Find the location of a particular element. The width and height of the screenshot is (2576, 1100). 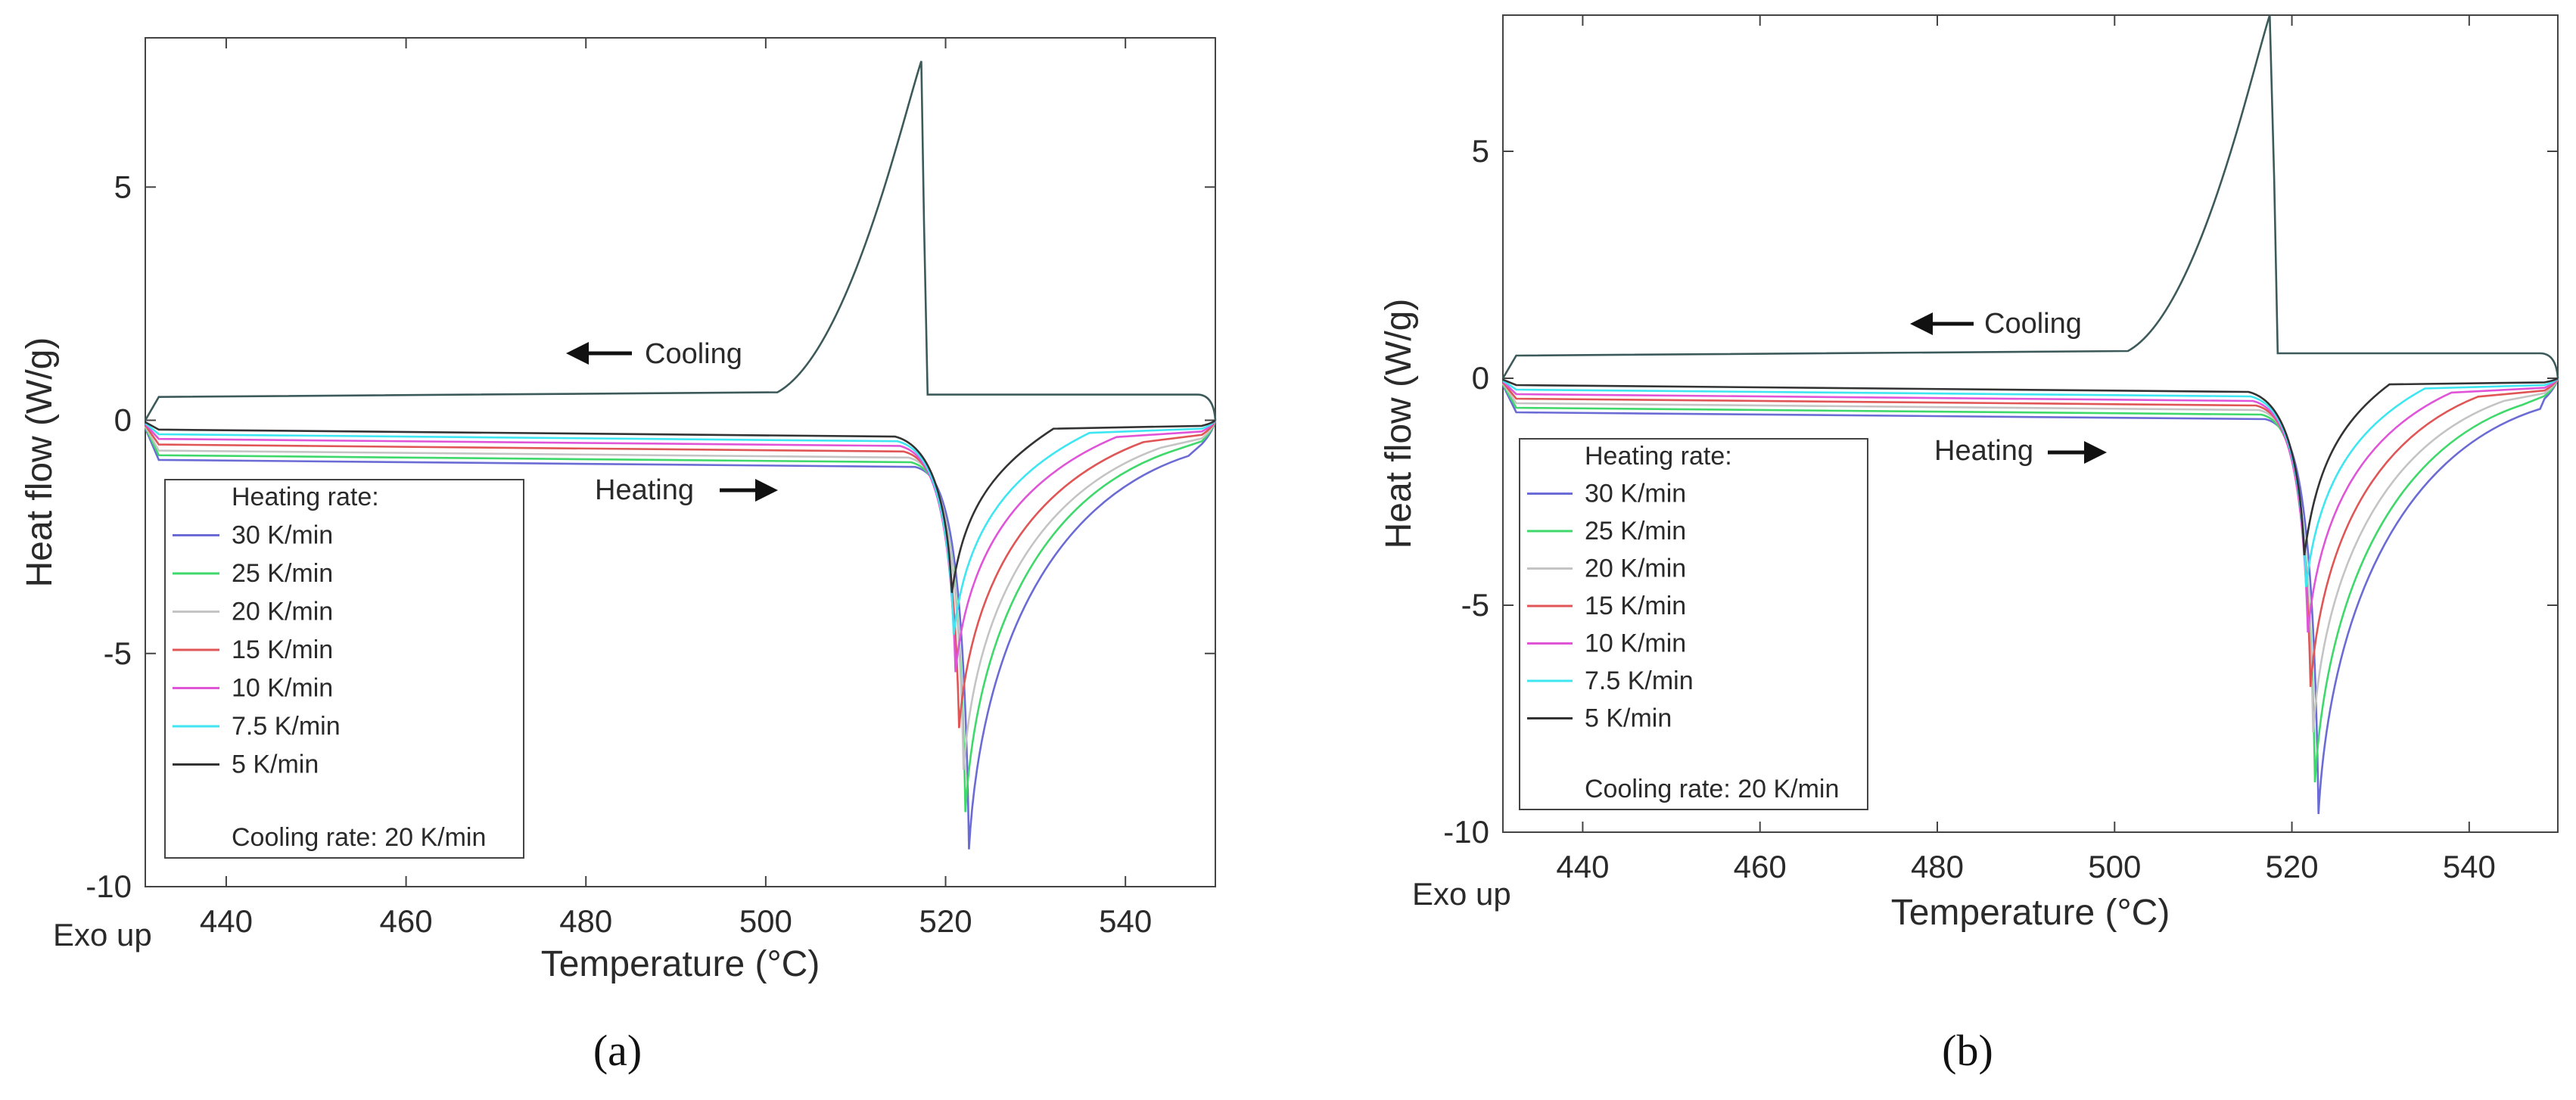

panel-label-b: (b) is located at coordinates (1967, 1050).